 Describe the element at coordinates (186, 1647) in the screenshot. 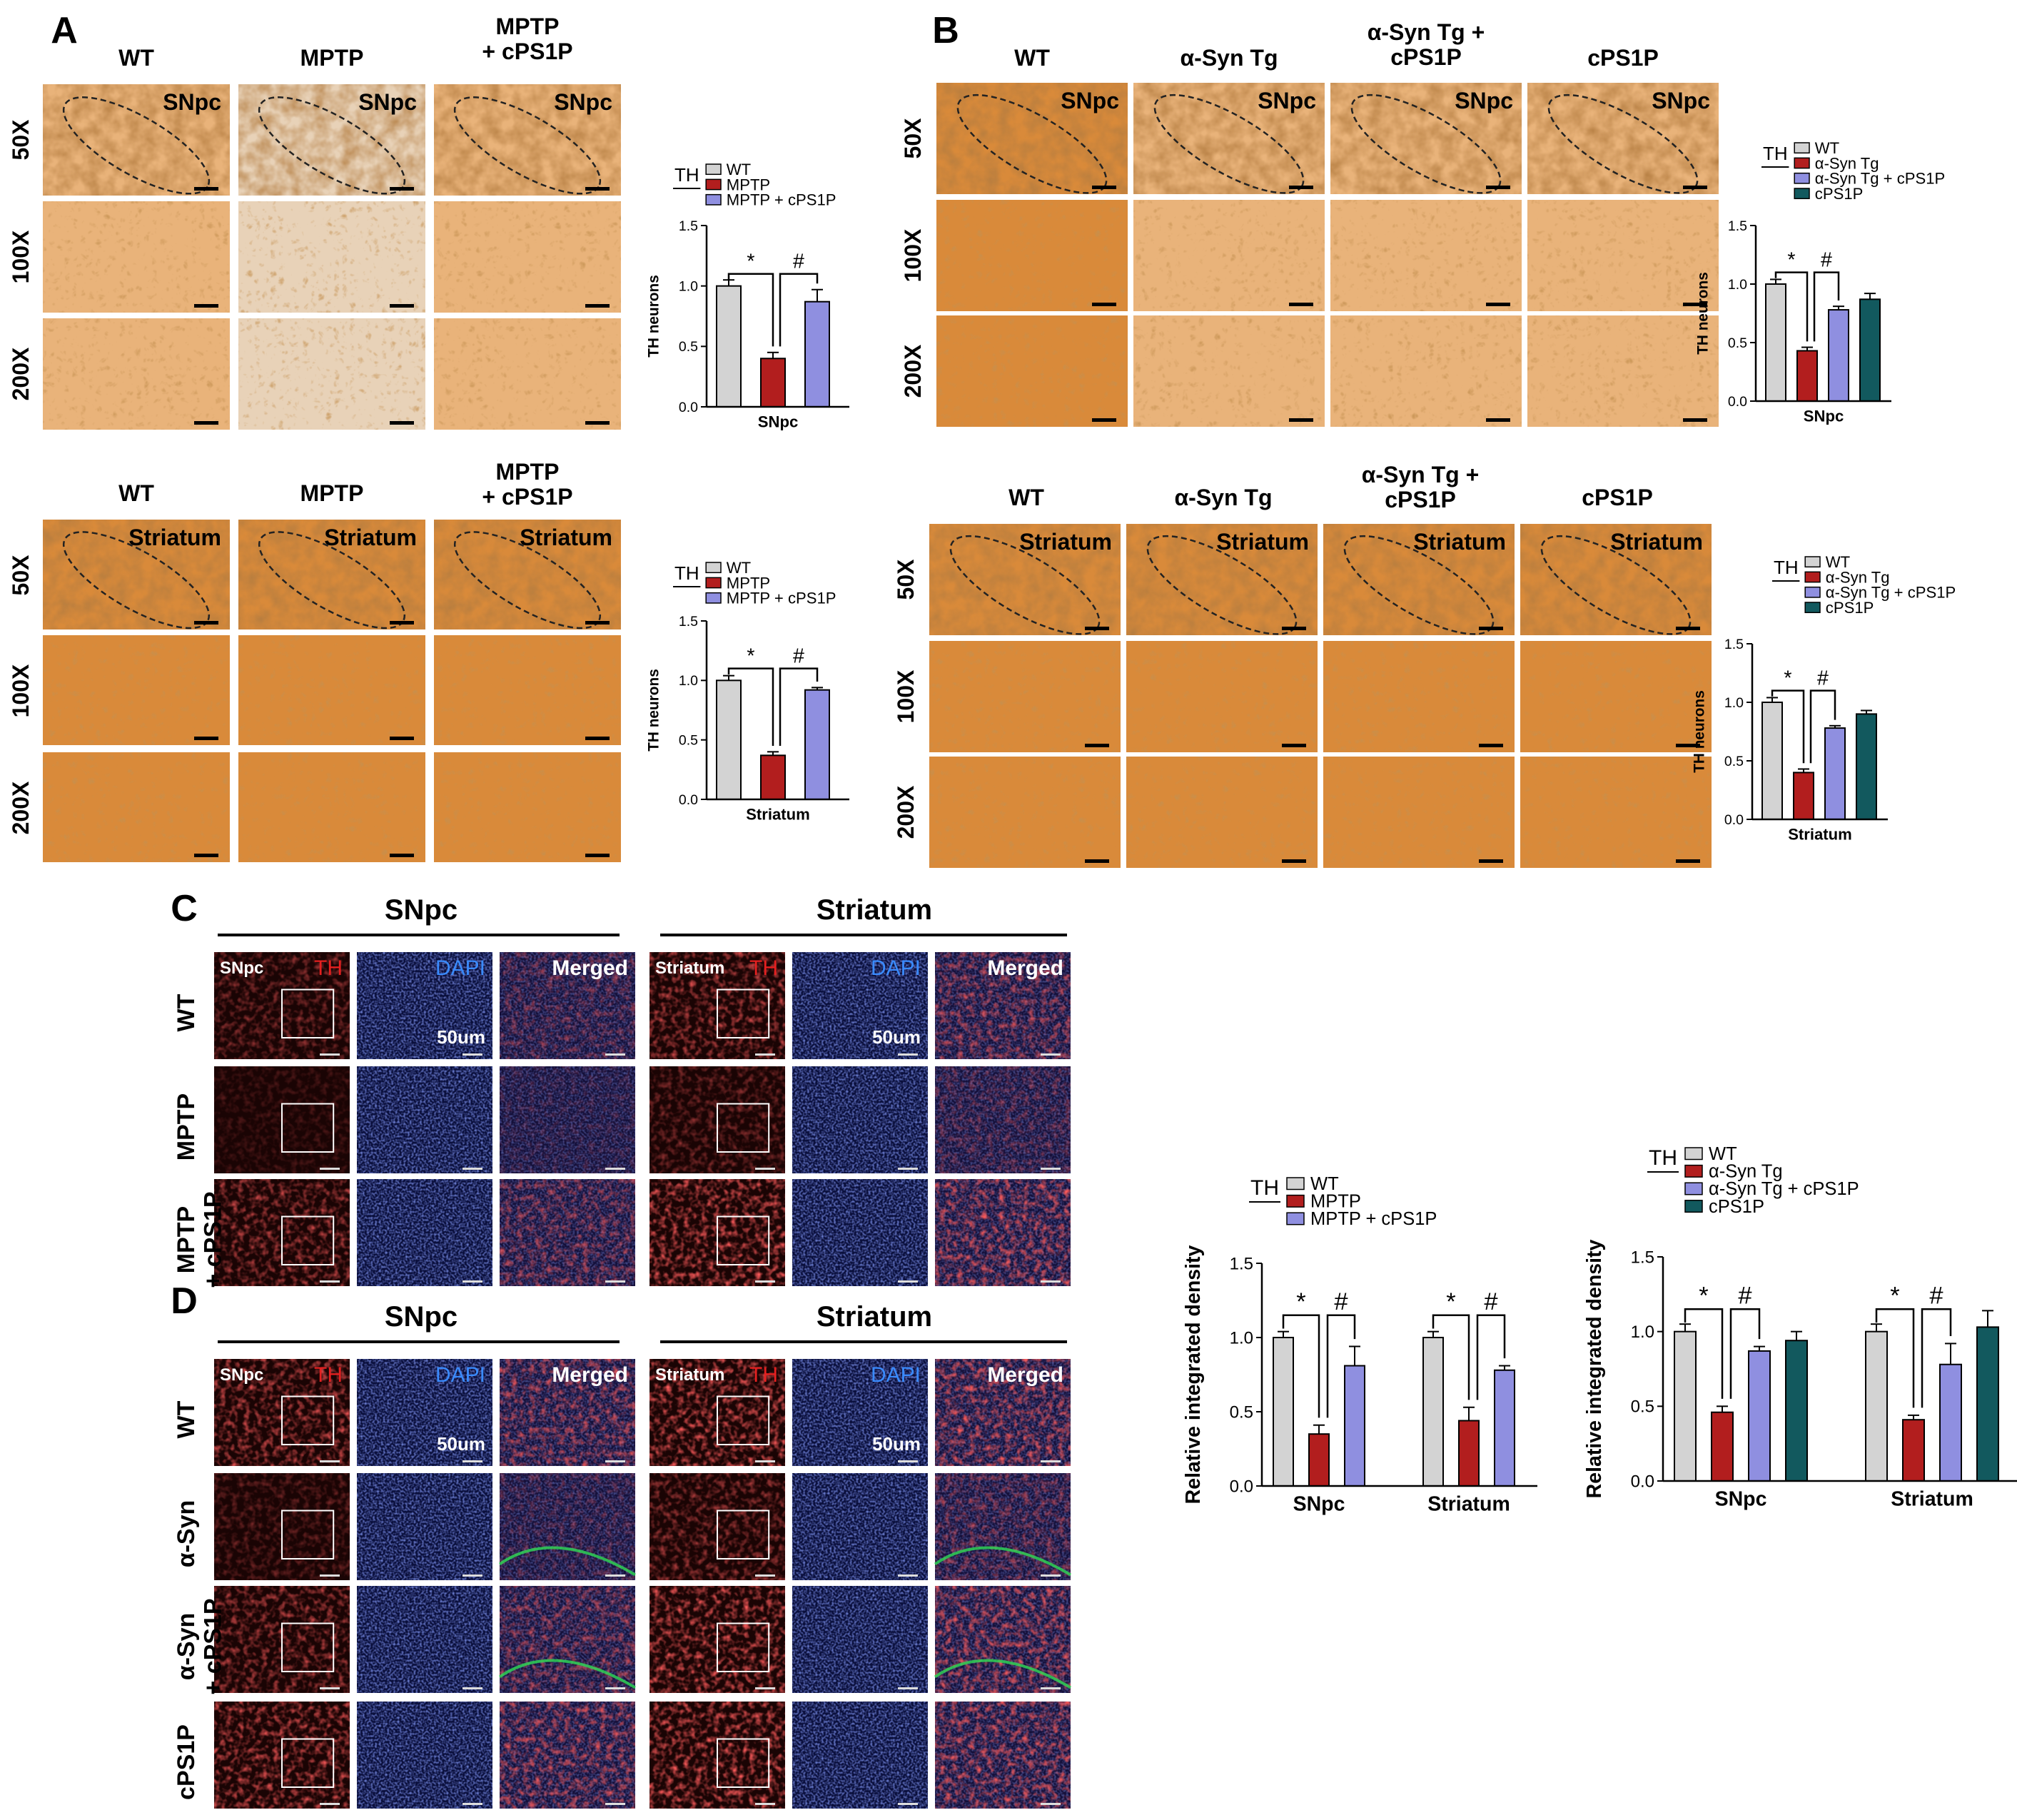

I see `text-line: α-Syn` at that location.